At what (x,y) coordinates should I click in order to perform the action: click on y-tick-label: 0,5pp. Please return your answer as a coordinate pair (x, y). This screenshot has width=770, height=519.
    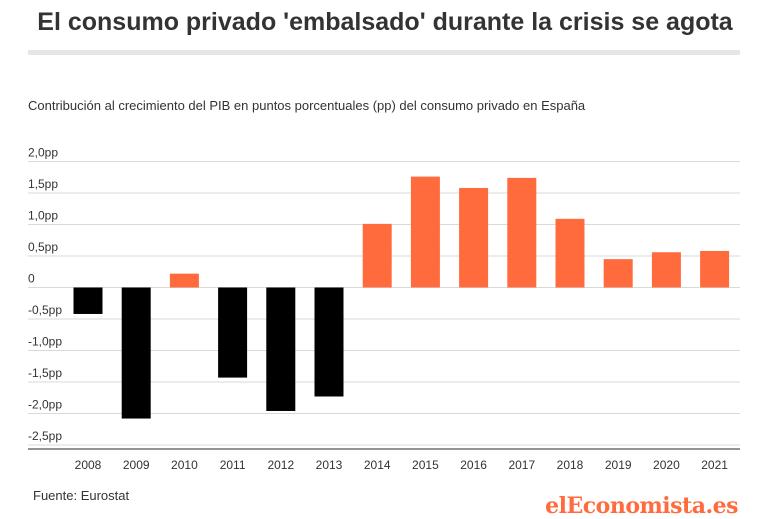
    Looking at the image, I should click on (43, 247).